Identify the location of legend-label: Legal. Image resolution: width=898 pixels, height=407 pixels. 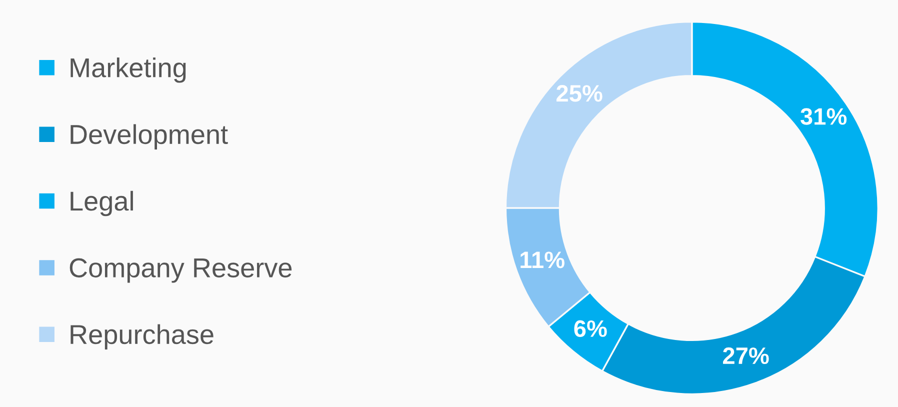
(101, 203).